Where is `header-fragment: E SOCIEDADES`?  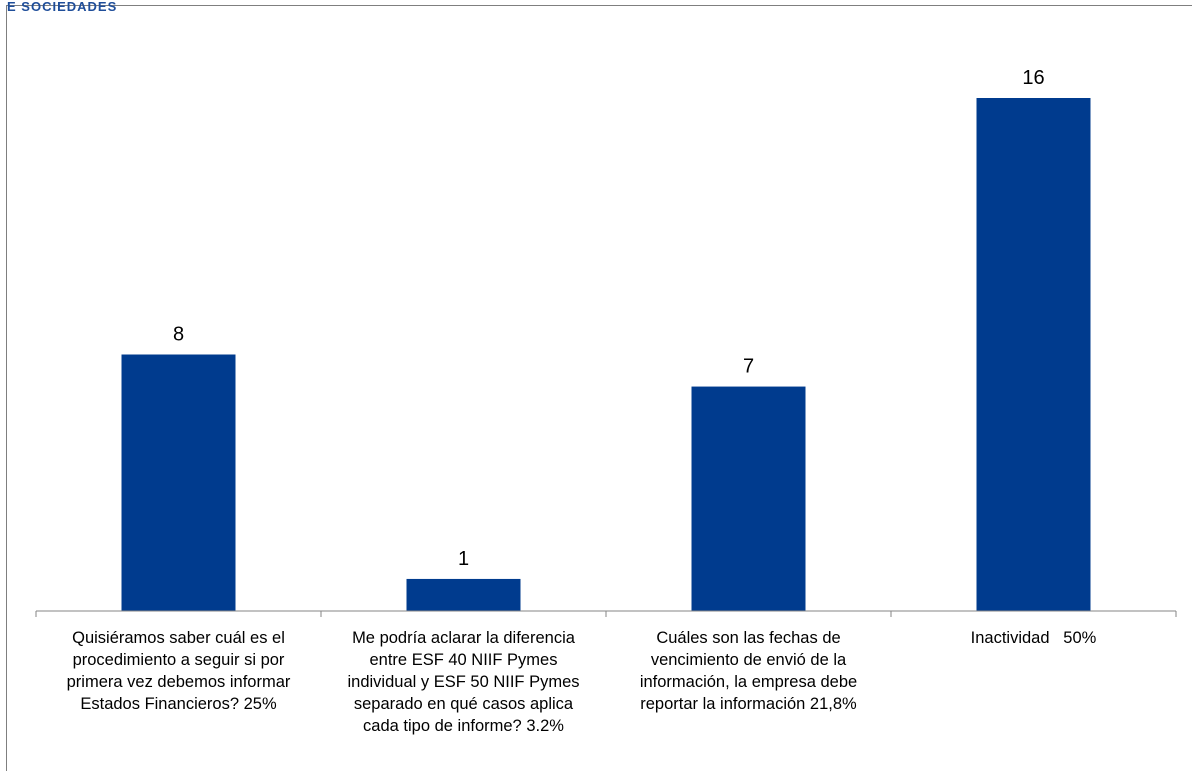 header-fragment: E SOCIEDADES is located at coordinates (62, 7).